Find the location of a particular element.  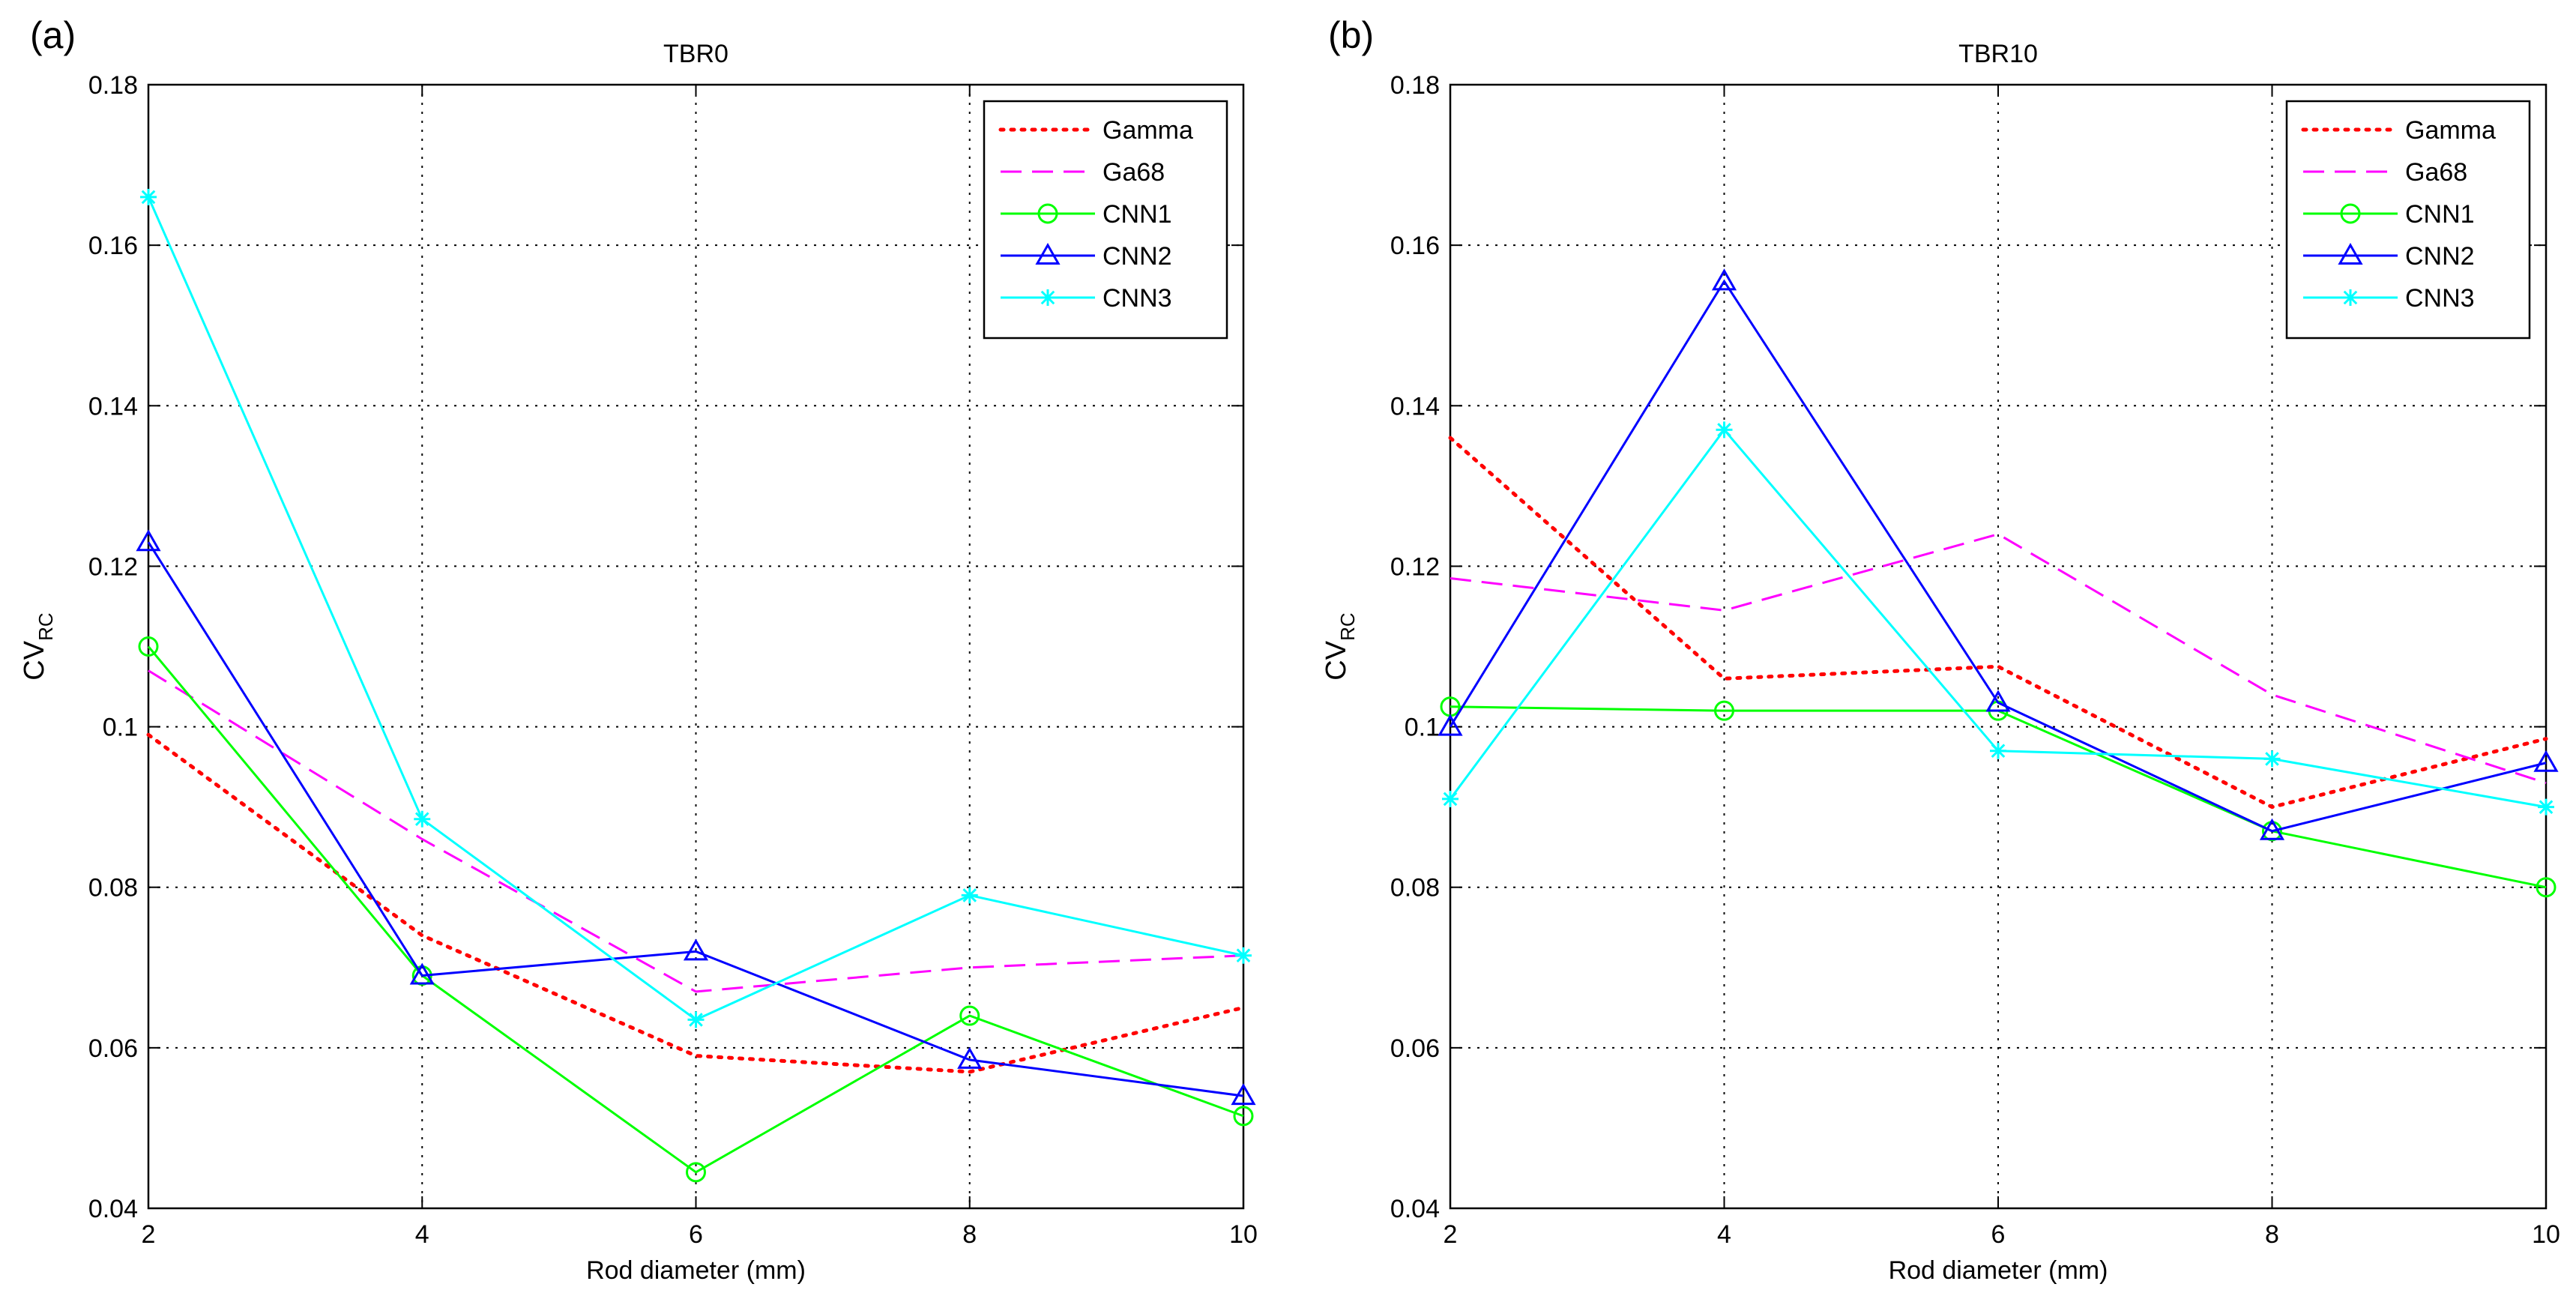

chart-title: TBR0 is located at coordinates (696, 54).